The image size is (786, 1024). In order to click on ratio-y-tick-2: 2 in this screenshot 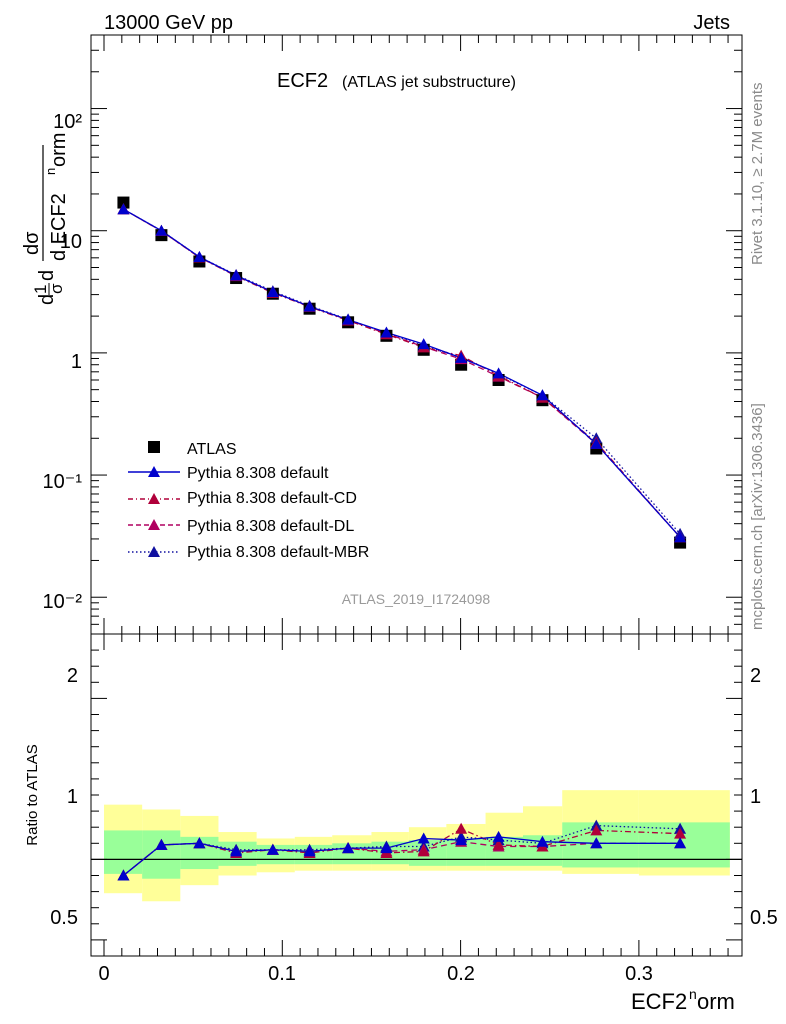, I will do `click(72, 676)`.